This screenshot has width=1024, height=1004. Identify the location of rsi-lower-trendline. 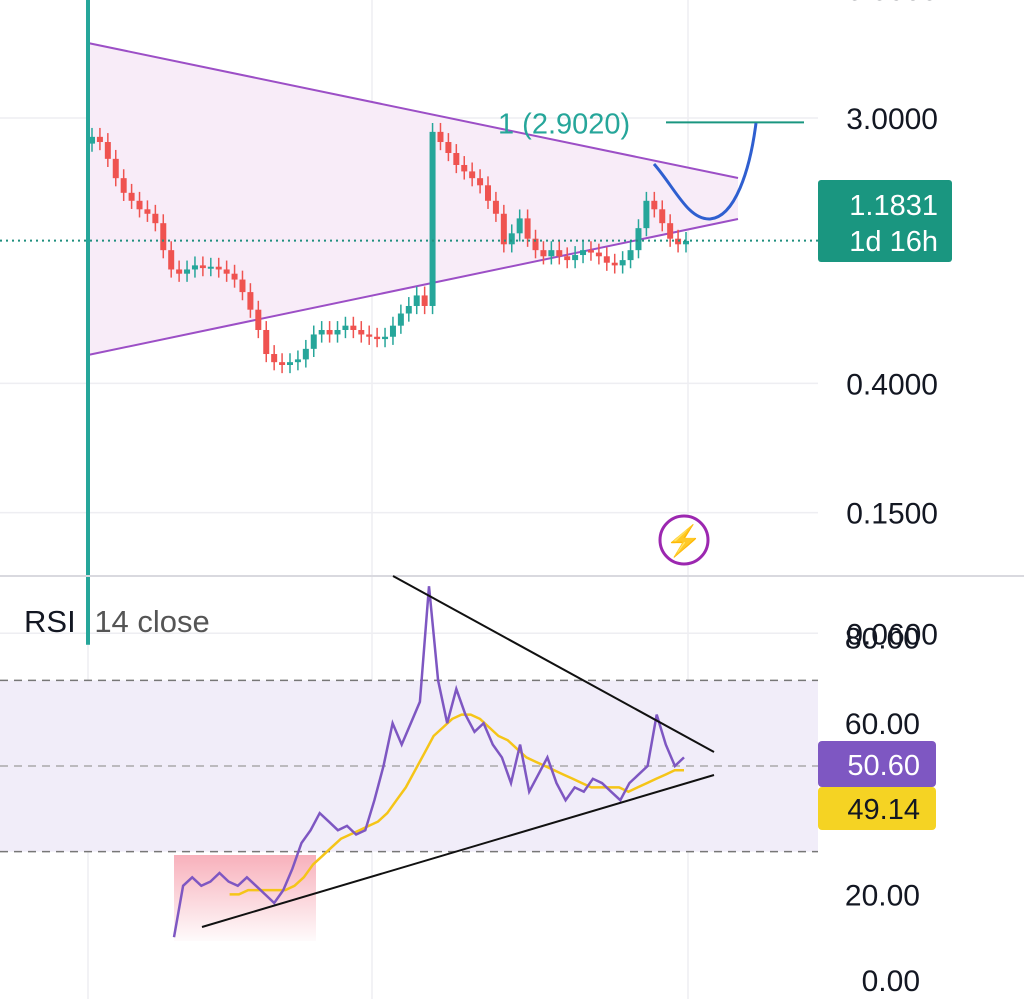
(458, 851).